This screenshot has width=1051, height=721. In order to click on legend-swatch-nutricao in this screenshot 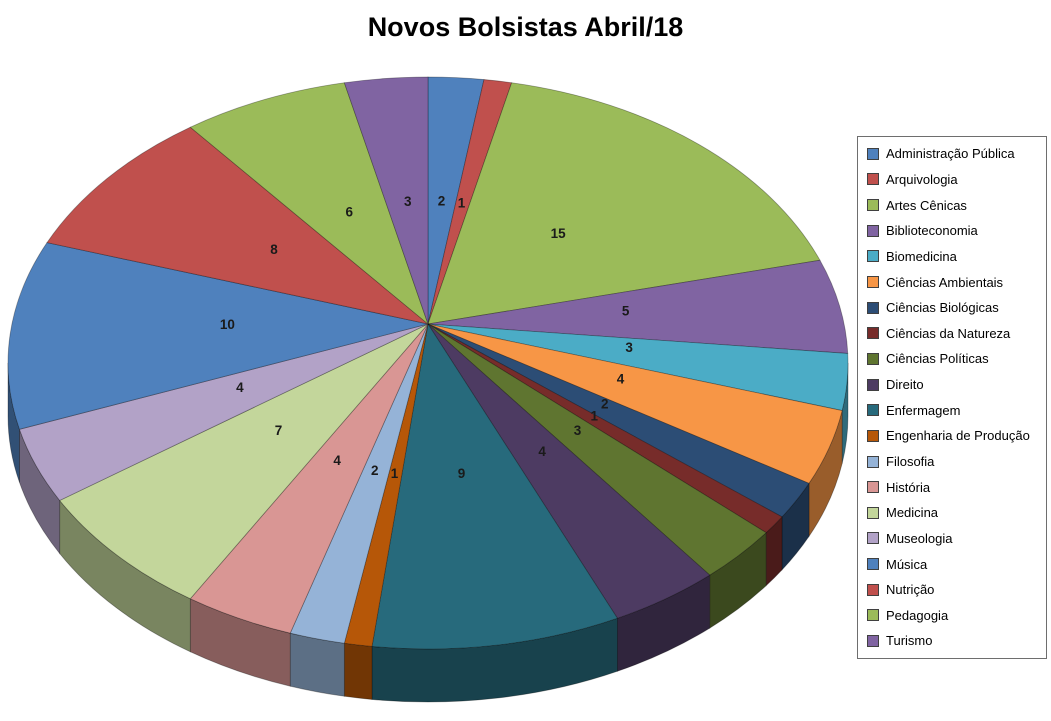, I will do `click(873, 589)`.